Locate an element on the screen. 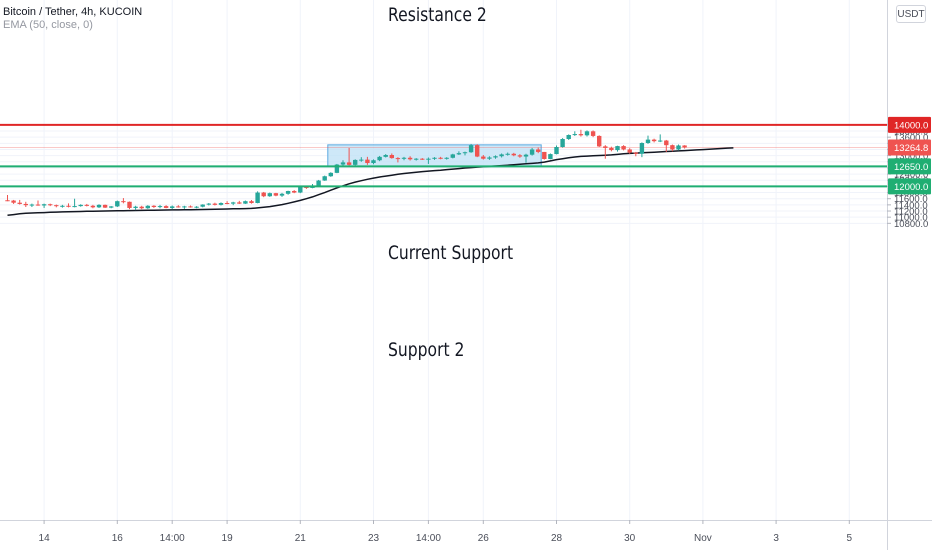 The width and height of the screenshot is (932, 555). consolidation-box is located at coordinates (434, 155).